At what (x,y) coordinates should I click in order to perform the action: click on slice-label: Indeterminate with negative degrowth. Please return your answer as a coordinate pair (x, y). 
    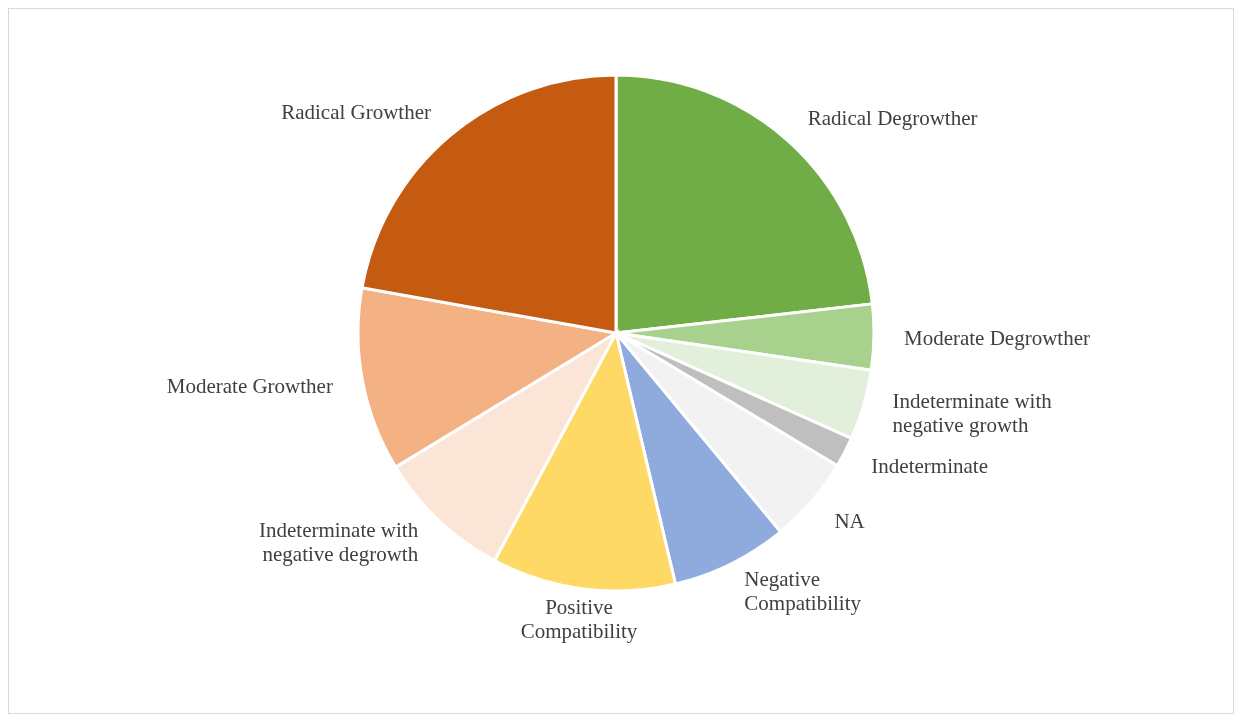
    Looking at the image, I should click on (338, 542).